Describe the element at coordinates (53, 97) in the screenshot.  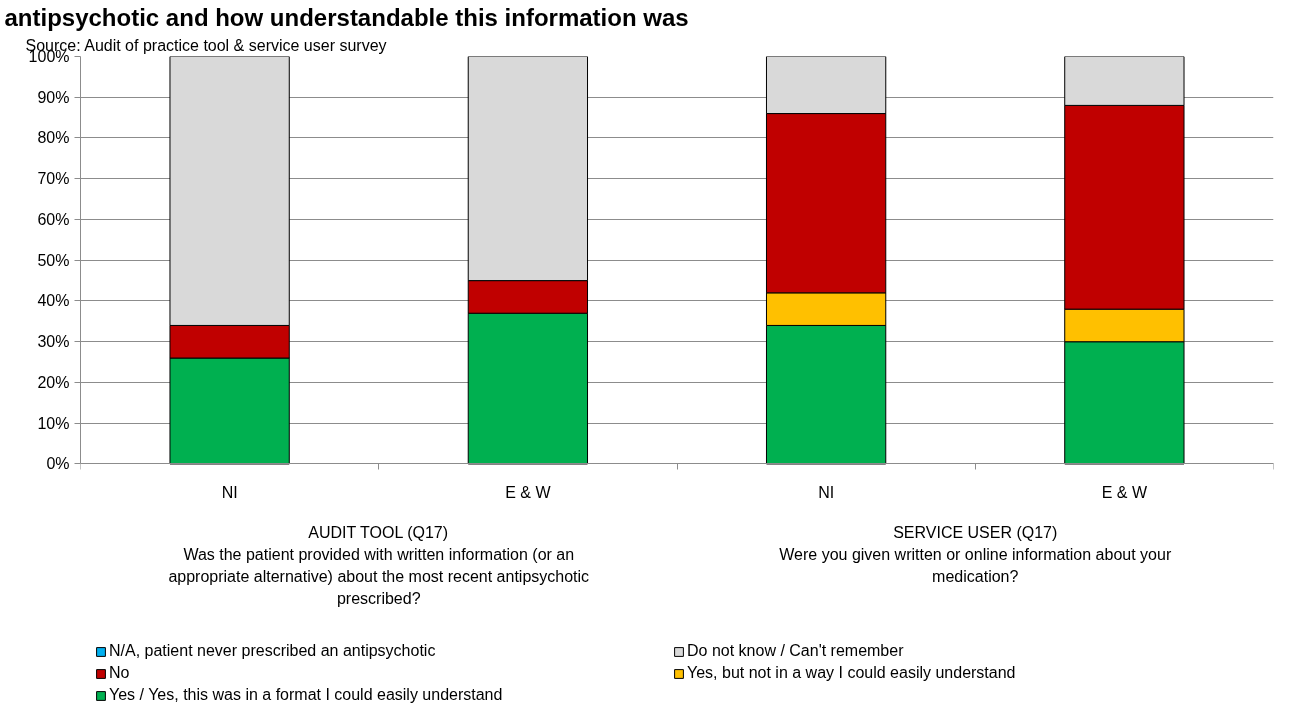
I see `y-tick-label: 90%` at that location.